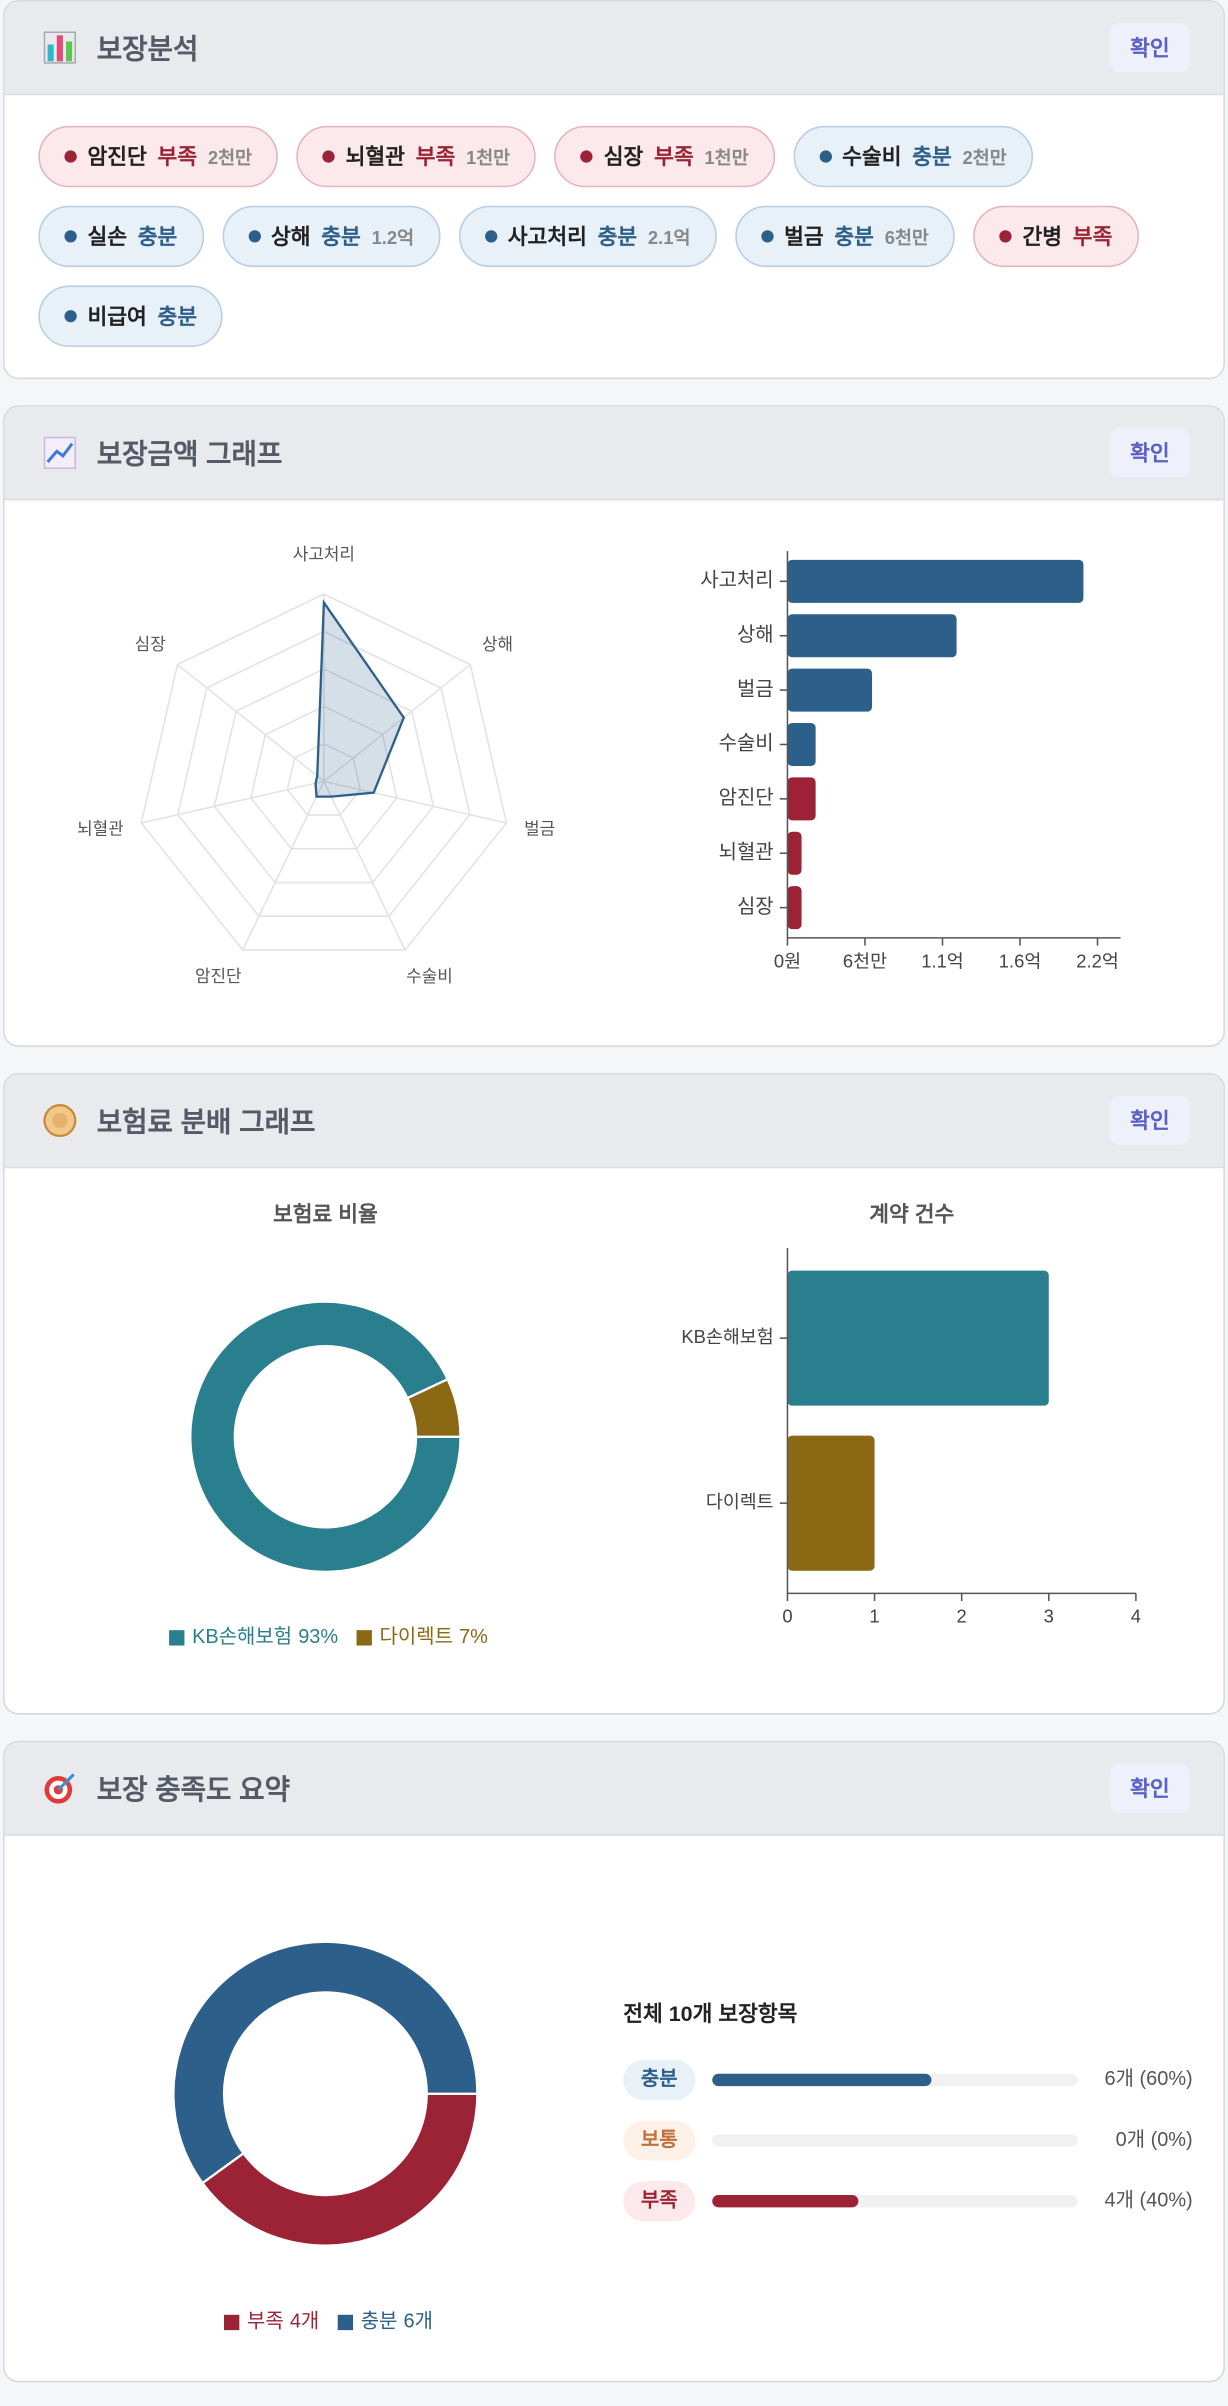  I want to click on coverage-tag: 간병 부족, so click(1056, 236).